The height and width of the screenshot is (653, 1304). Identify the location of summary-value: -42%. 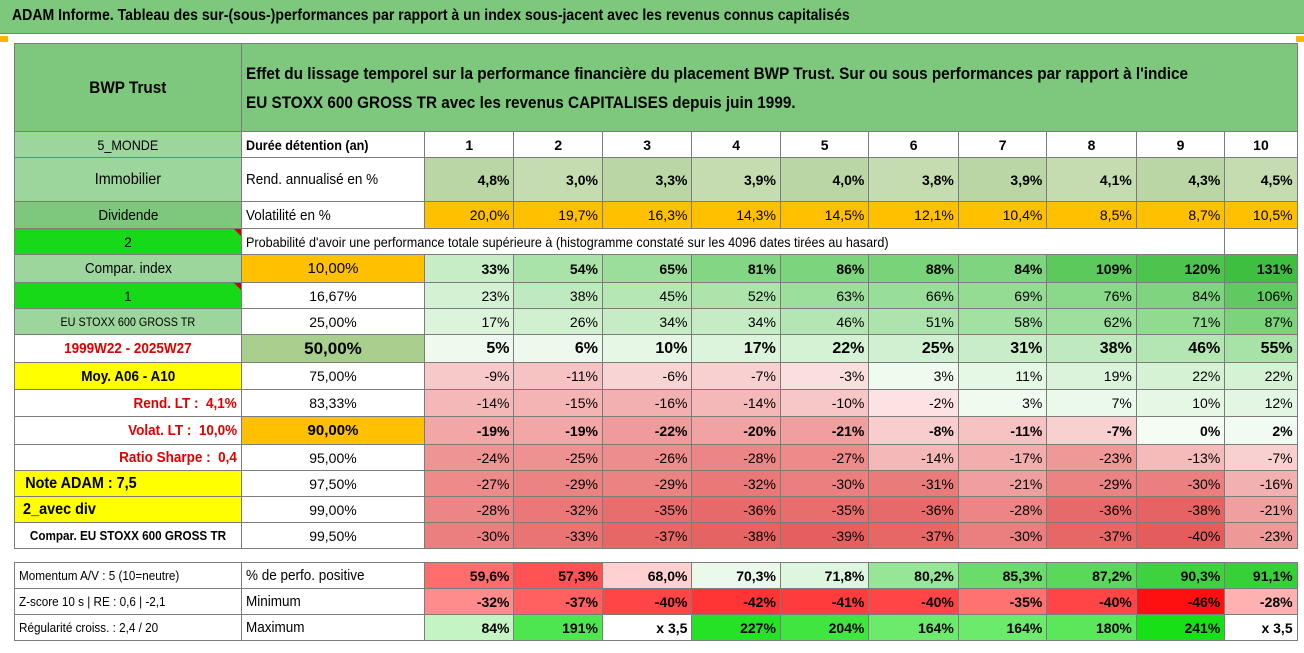
(736, 601).